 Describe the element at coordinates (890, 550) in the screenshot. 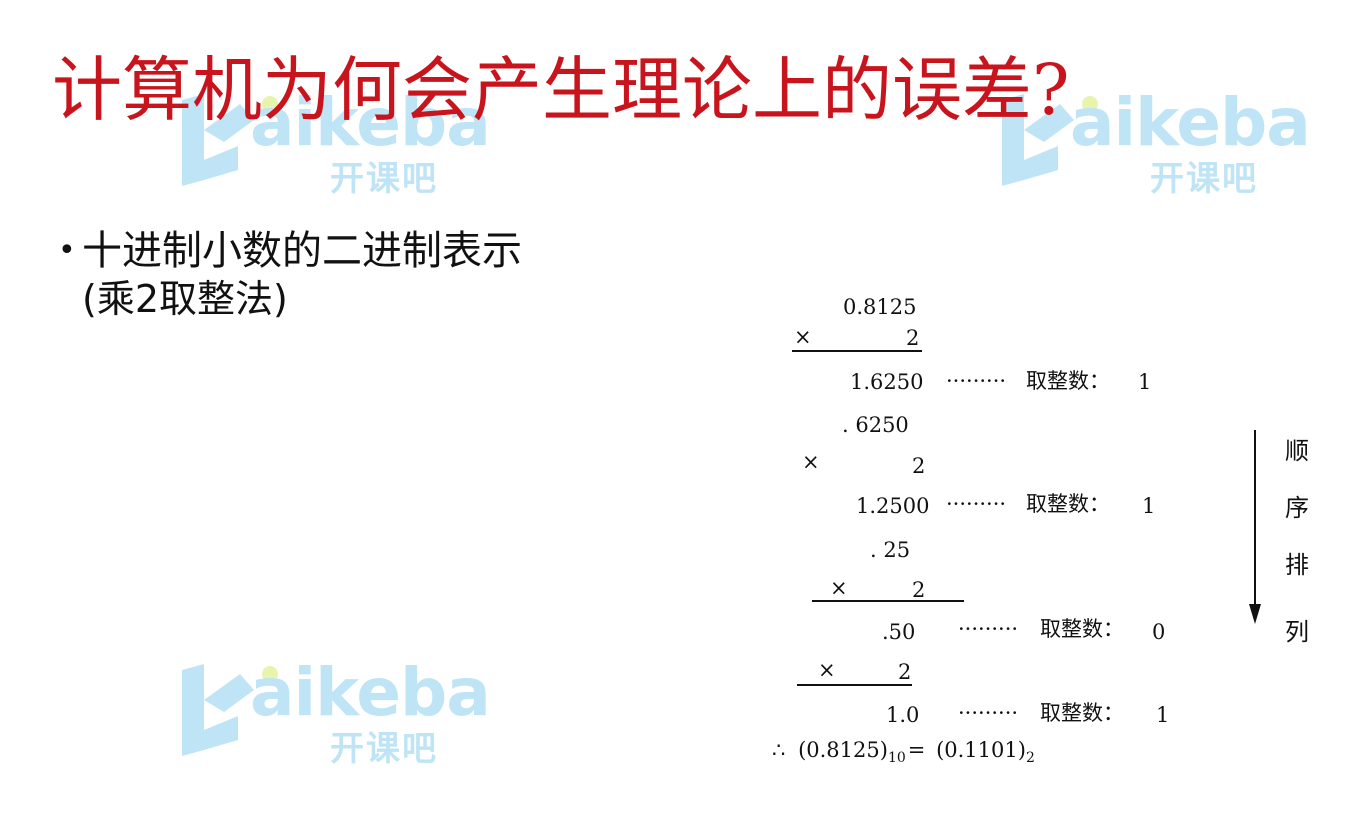

I see `calc-fraction: . 25` at that location.